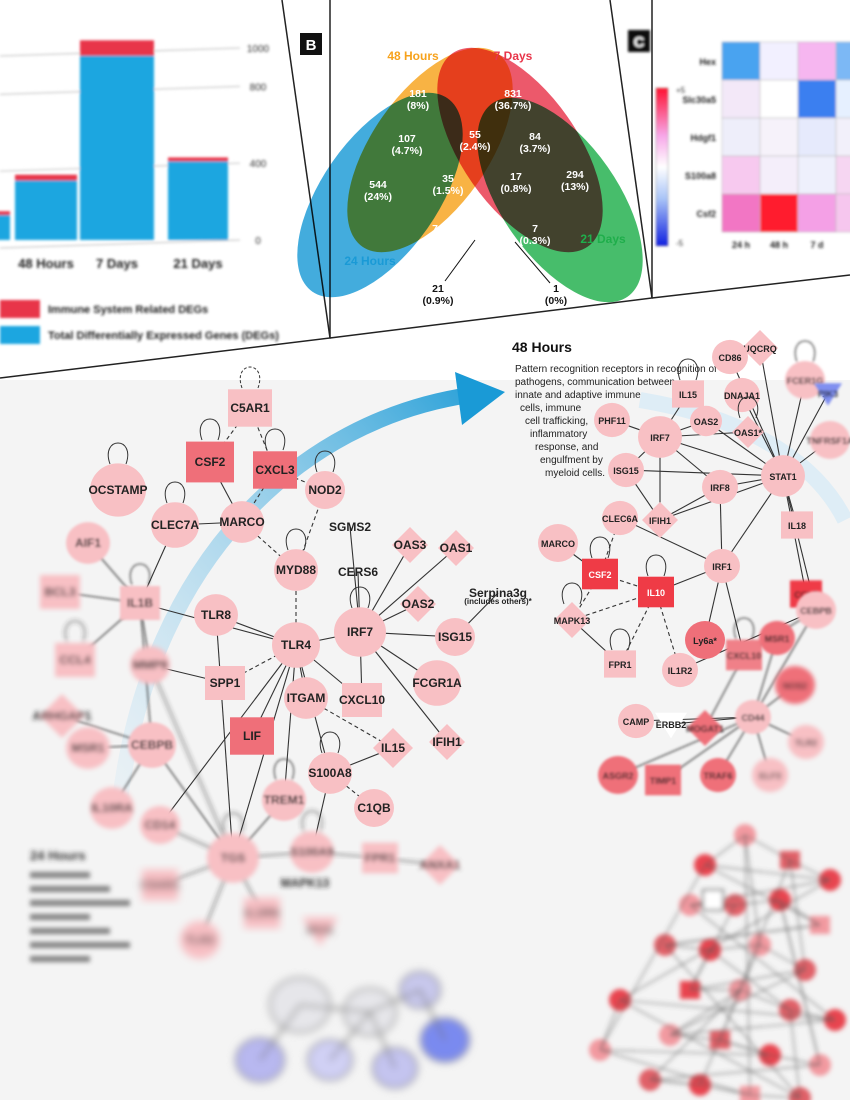 The image size is (850, 1100). Describe the element at coordinates (806, 743) in the screenshot. I see `node-label: TLR2` at that location.